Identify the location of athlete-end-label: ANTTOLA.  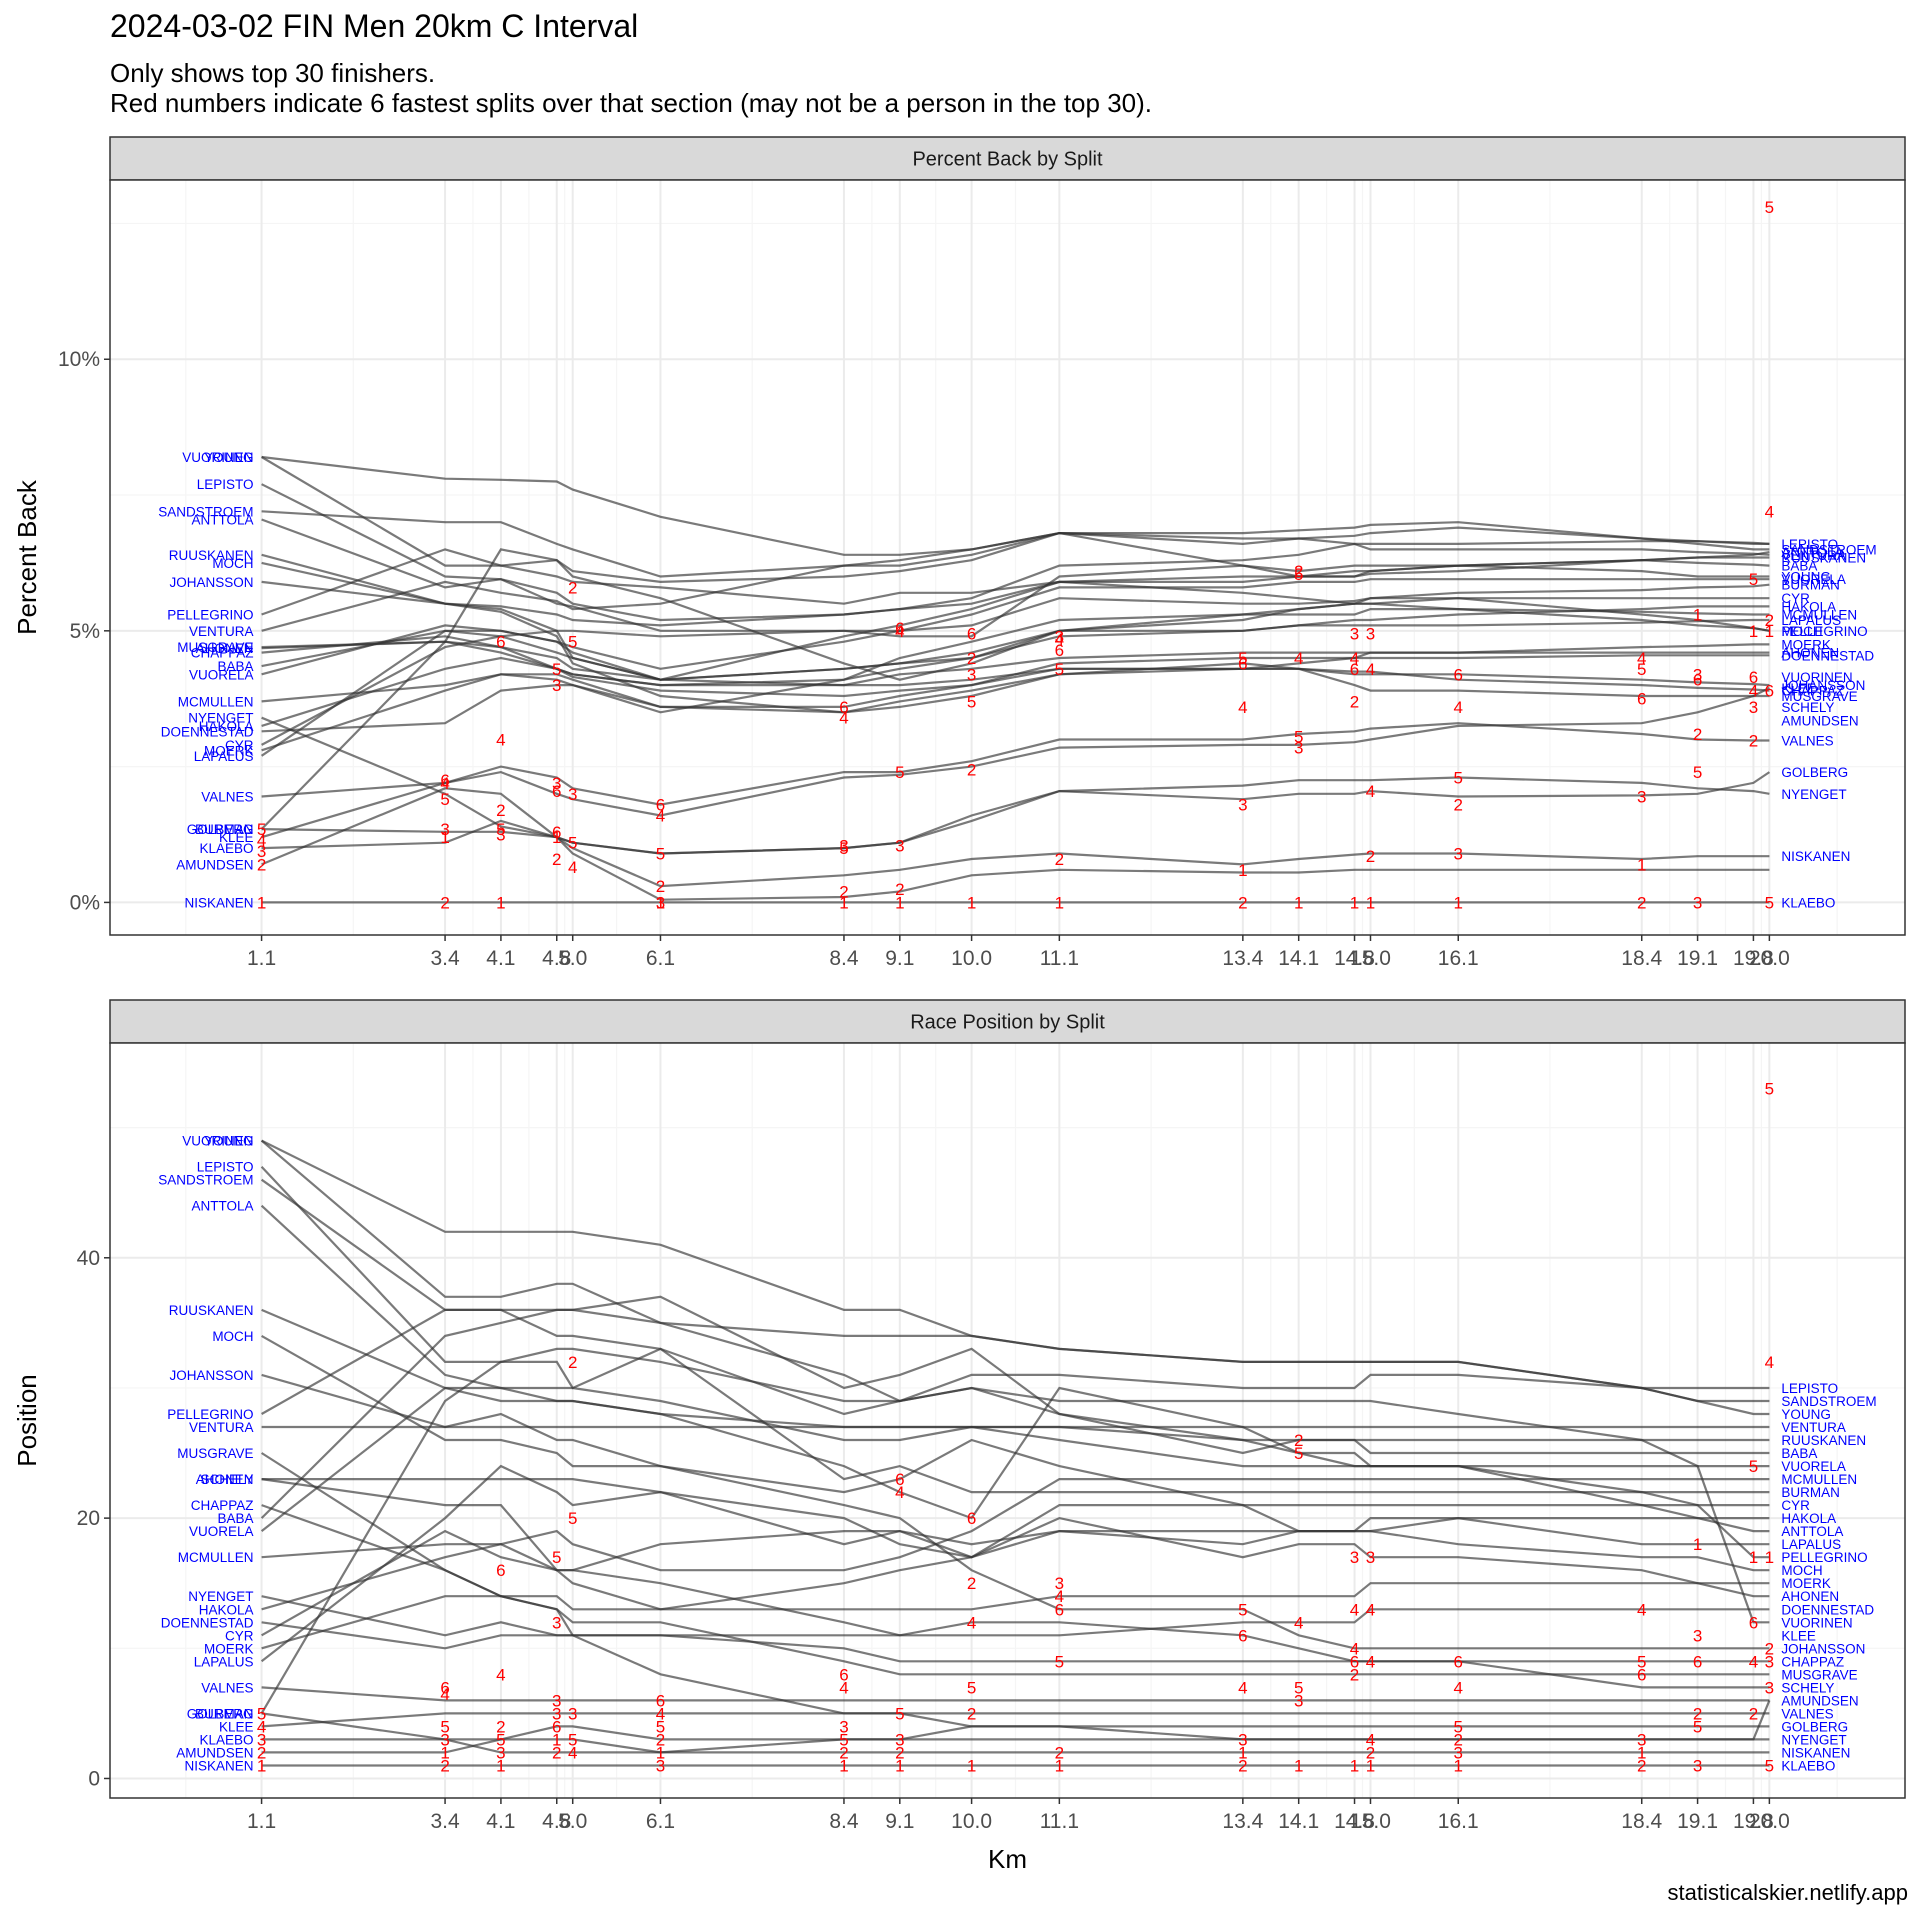
(1812, 1531).